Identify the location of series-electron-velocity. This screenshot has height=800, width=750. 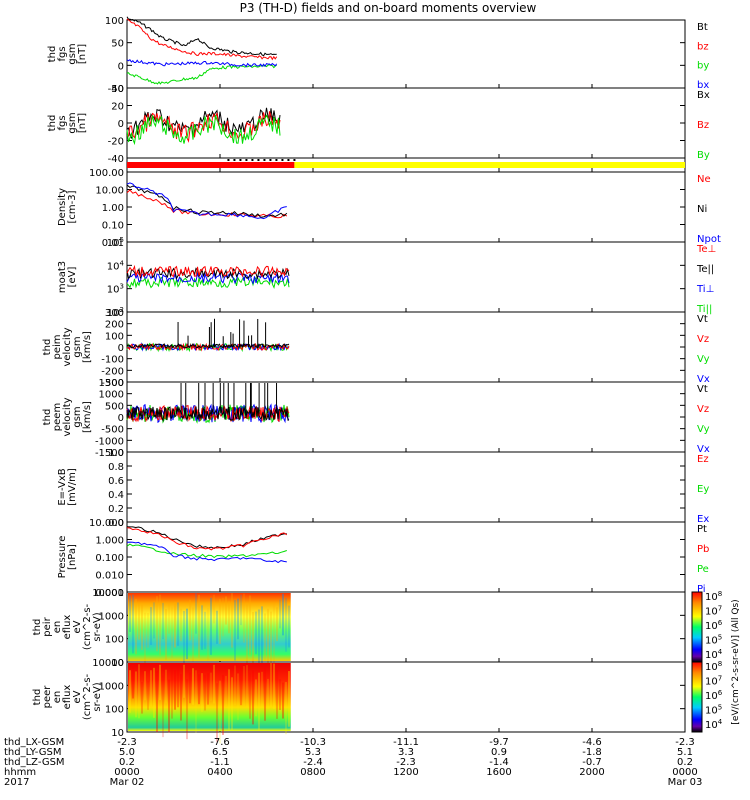
(208, 414).